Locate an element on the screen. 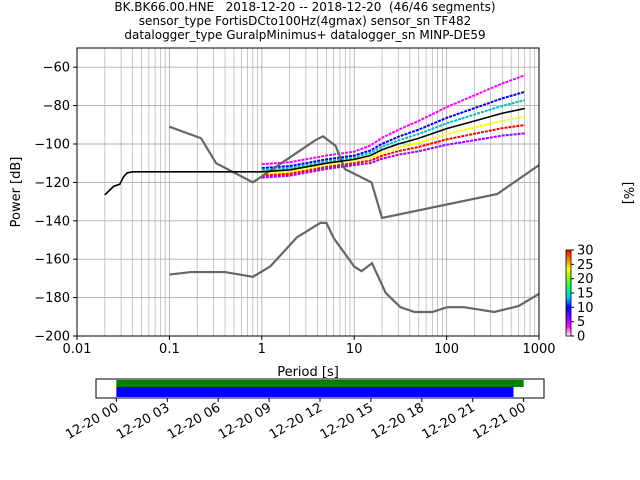 The height and width of the screenshot is (480, 640). x-tick-label: 1 is located at coordinates (262, 349).